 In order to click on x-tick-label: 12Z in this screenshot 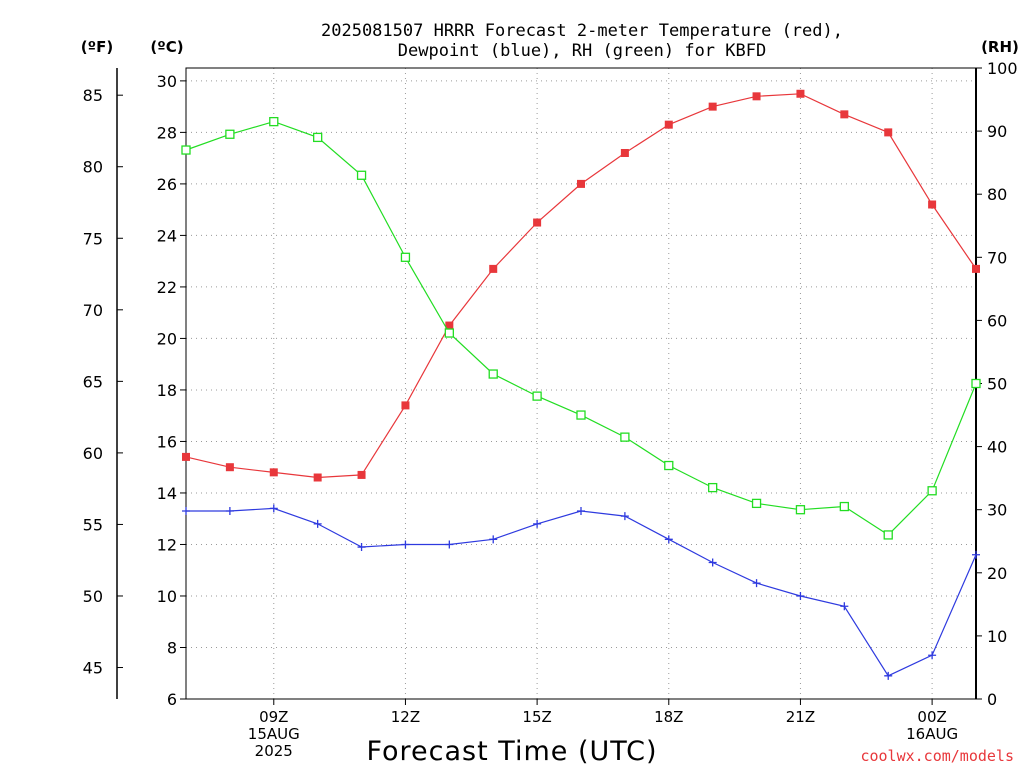, I will do `click(405, 717)`.